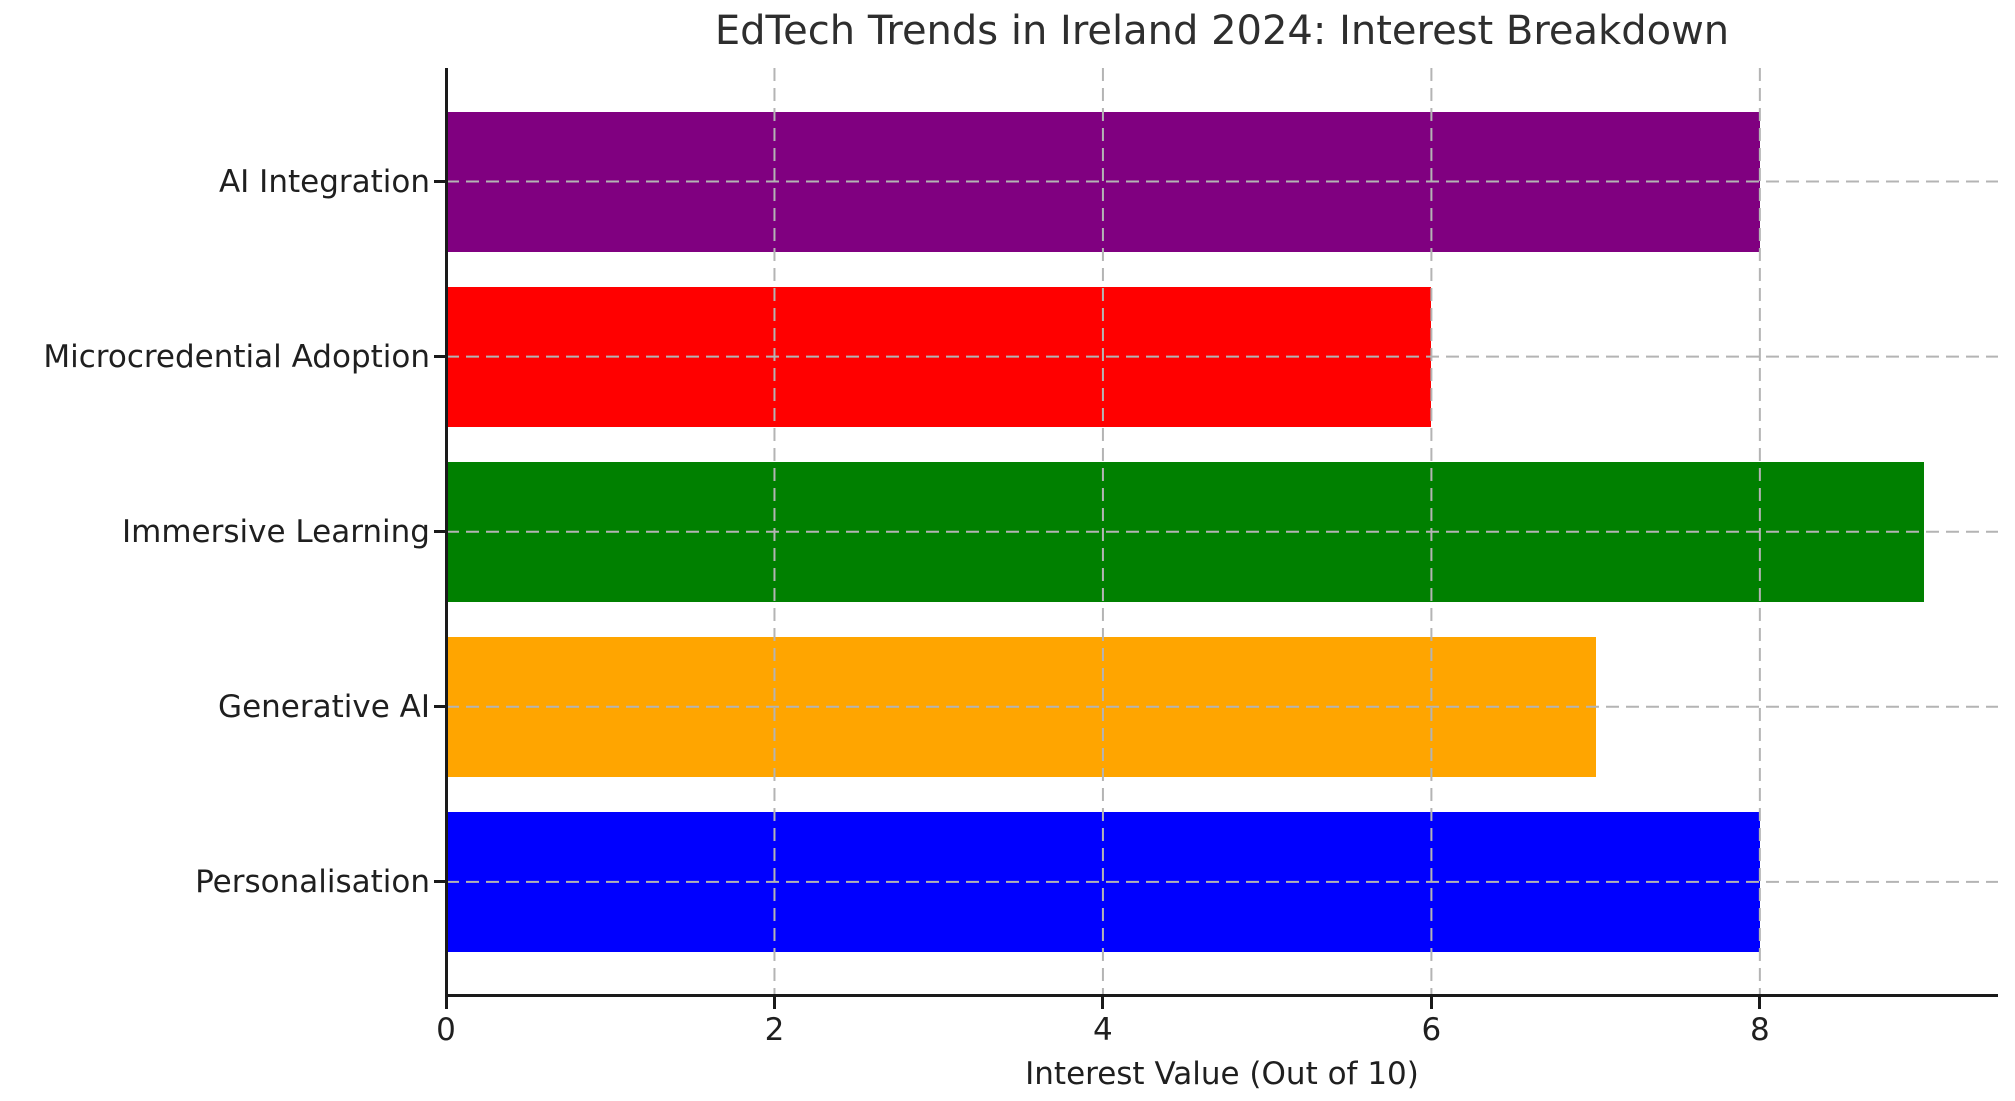 The width and height of the screenshot is (2015, 1101). I want to click on y-tick-generative-ai, so click(440, 707).